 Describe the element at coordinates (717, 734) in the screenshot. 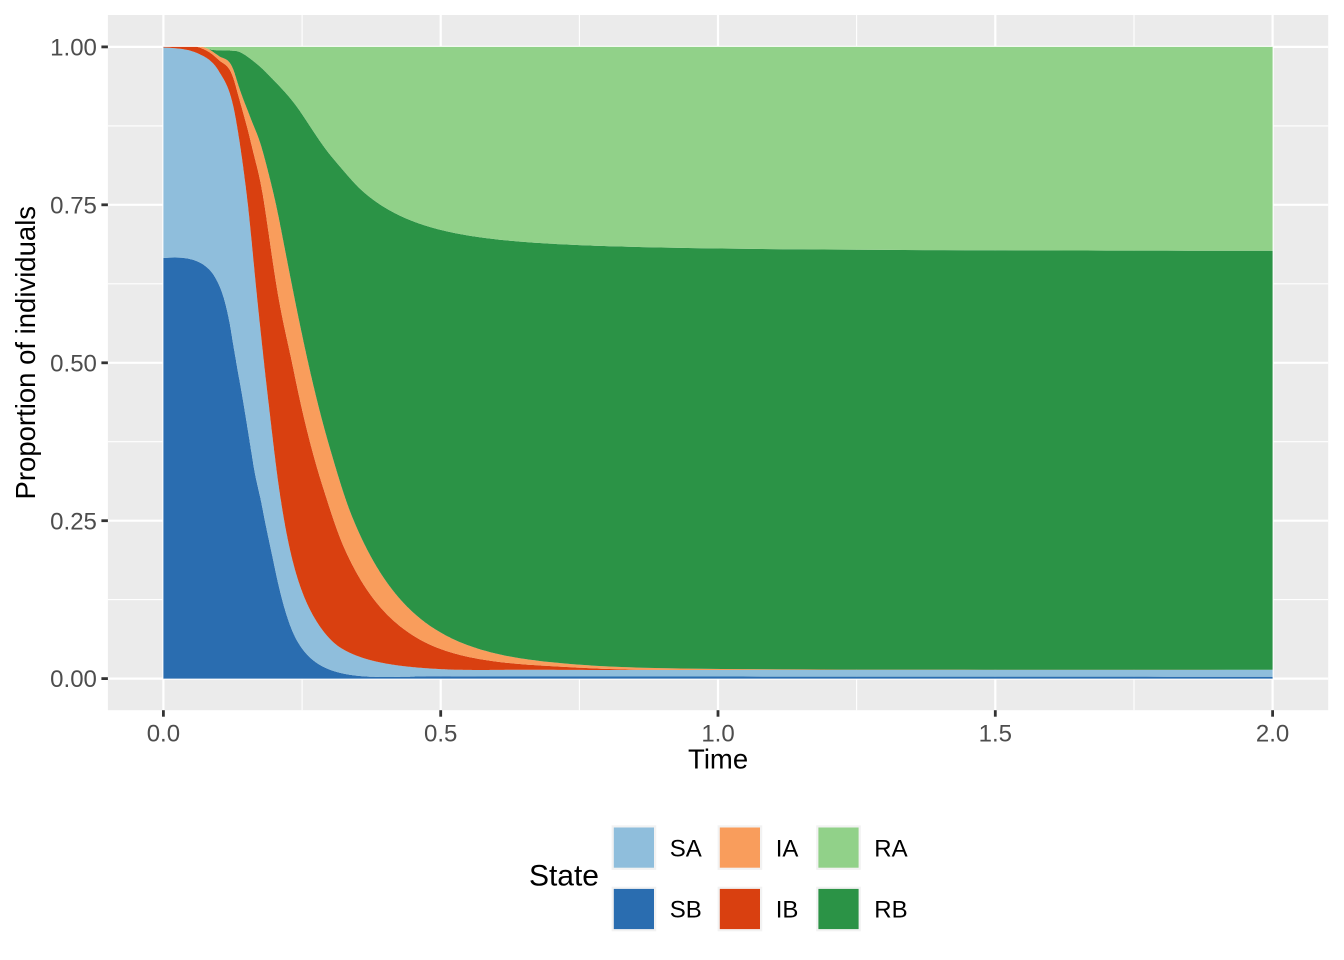

I see `svg-text: 1.0` at that location.